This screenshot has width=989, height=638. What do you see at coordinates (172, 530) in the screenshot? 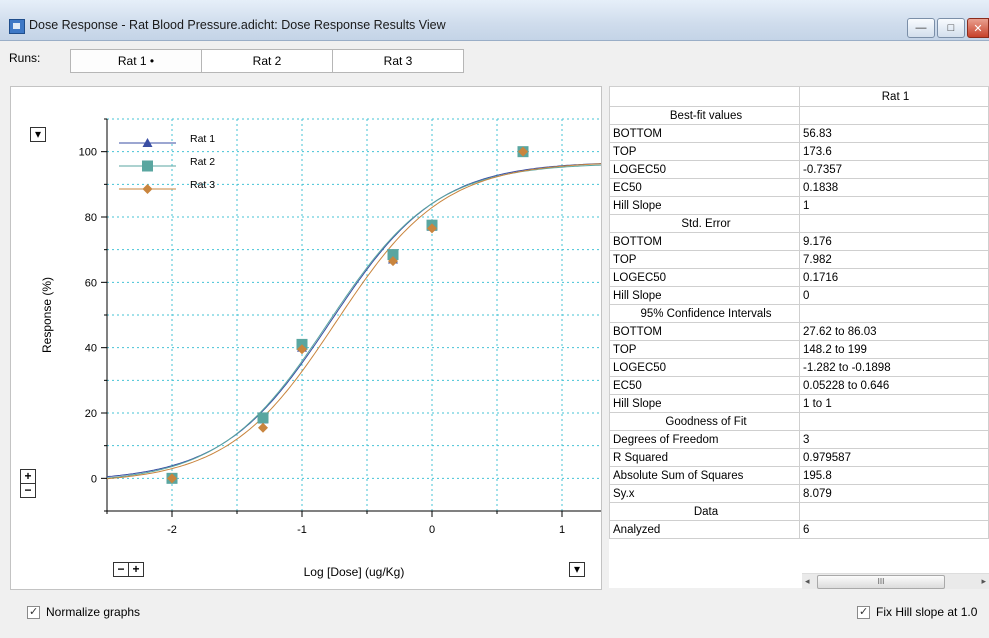
I see `x-tick-label: -2` at bounding box center [172, 530].